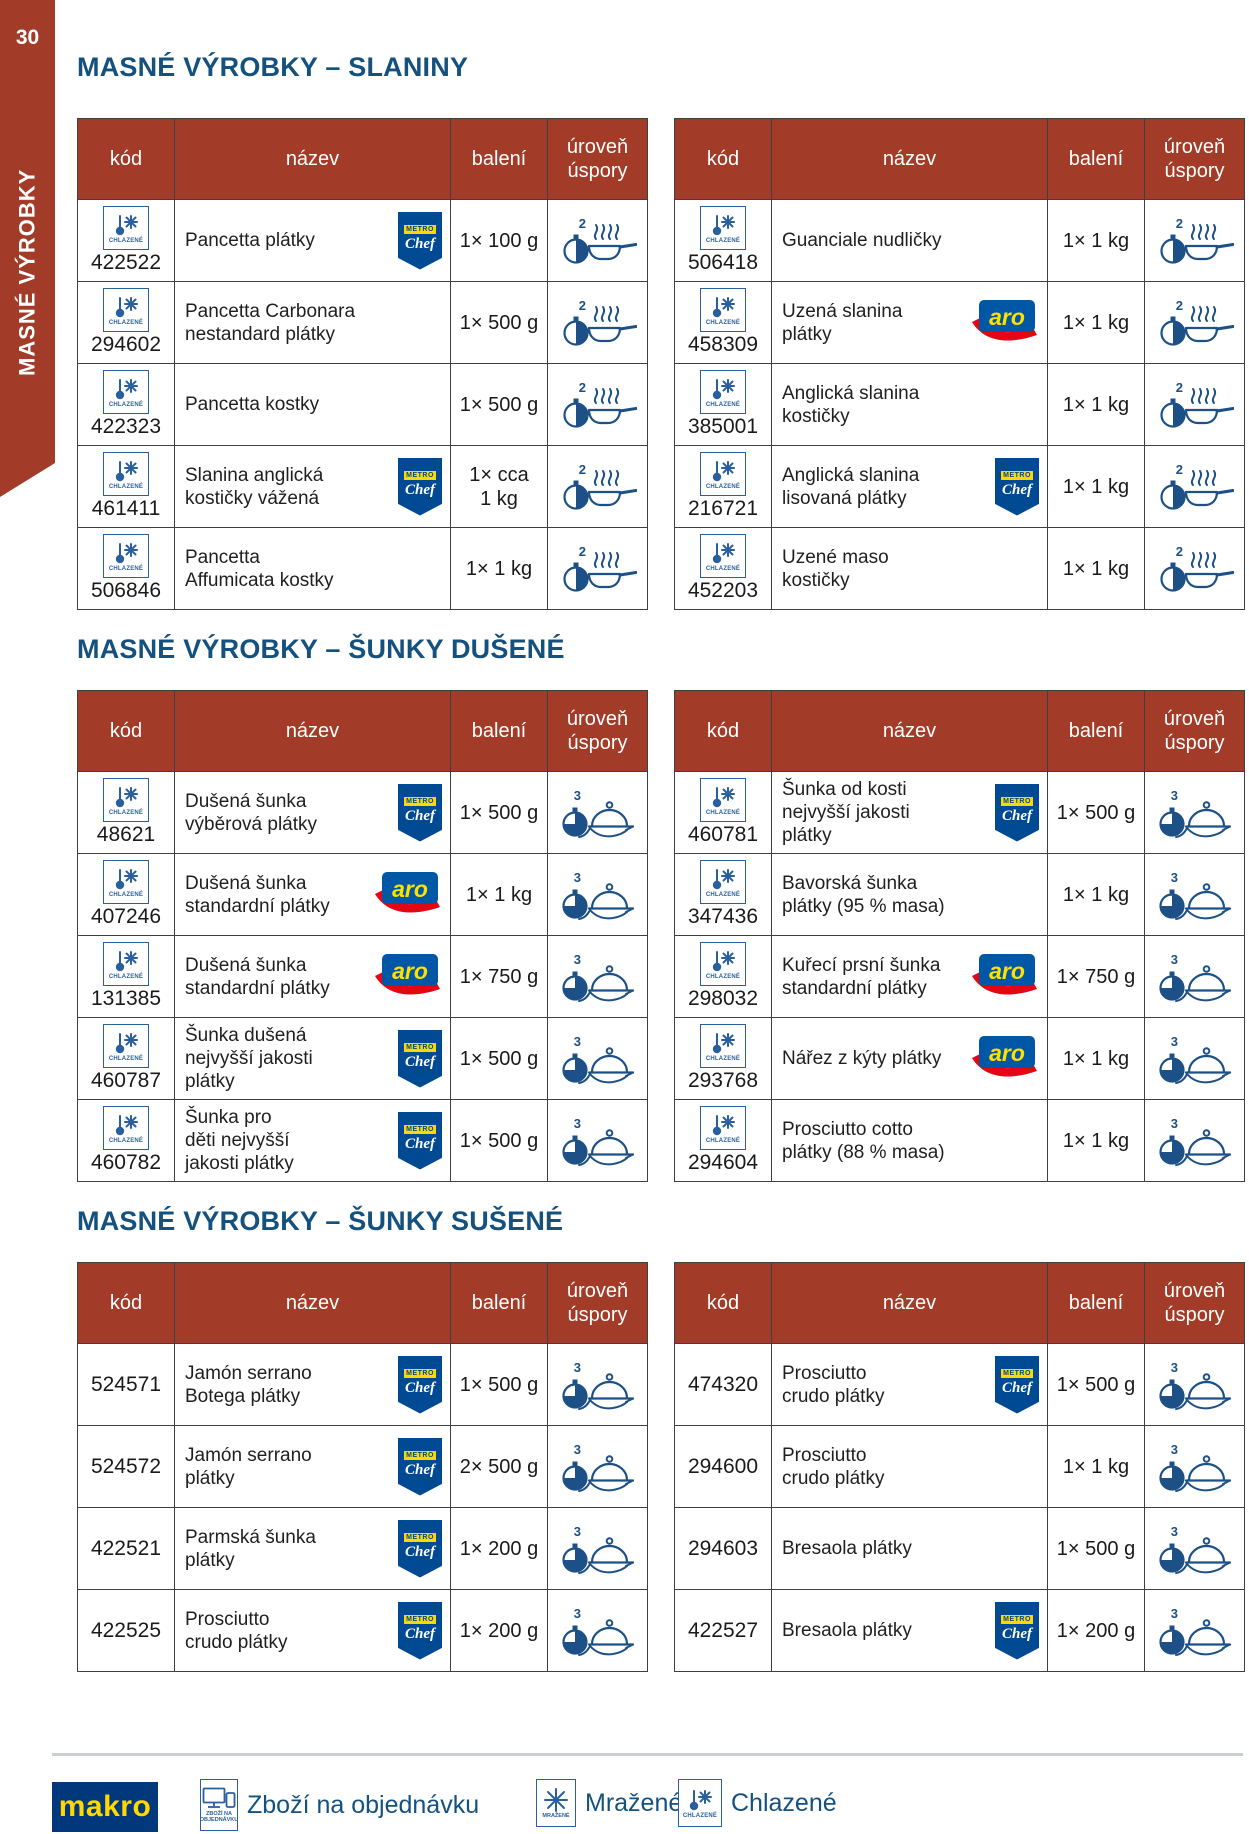  I want to click on code-cell: CHLAZENÉ 460782, so click(126, 1140).